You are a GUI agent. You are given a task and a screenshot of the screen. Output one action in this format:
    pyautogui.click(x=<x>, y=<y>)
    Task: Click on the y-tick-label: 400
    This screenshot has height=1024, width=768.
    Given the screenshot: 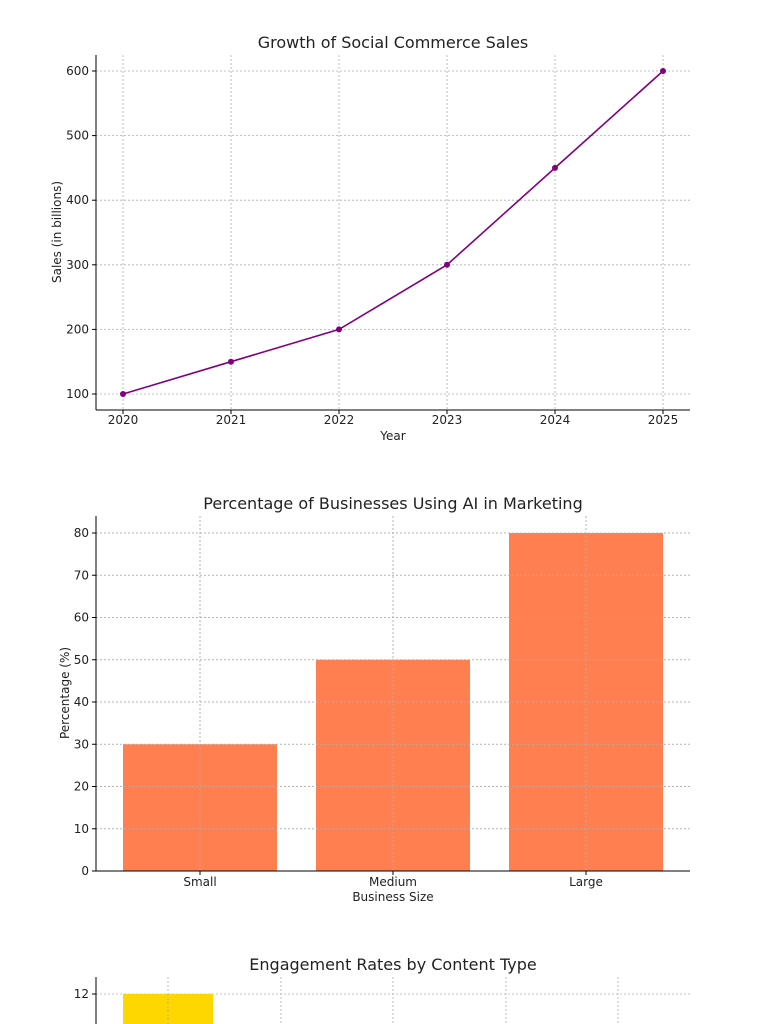 What is the action you would take?
    pyautogui.click(x=77, y=200)
    